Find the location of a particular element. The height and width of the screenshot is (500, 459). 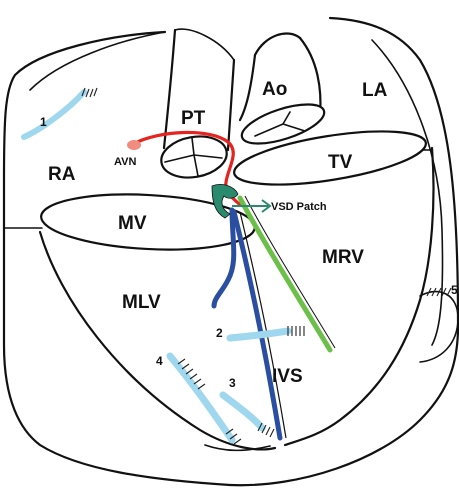

right-border-inner is located at coordinates (407, 192).